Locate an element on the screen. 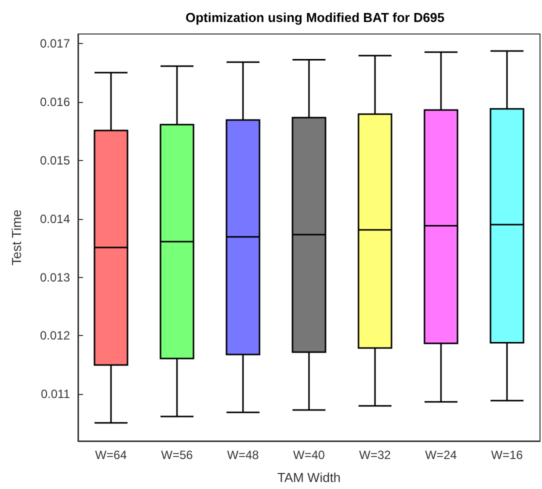 This screenshot has width=542, height=489. x-tick-label: W=56 is located at coordinates (177, 455).